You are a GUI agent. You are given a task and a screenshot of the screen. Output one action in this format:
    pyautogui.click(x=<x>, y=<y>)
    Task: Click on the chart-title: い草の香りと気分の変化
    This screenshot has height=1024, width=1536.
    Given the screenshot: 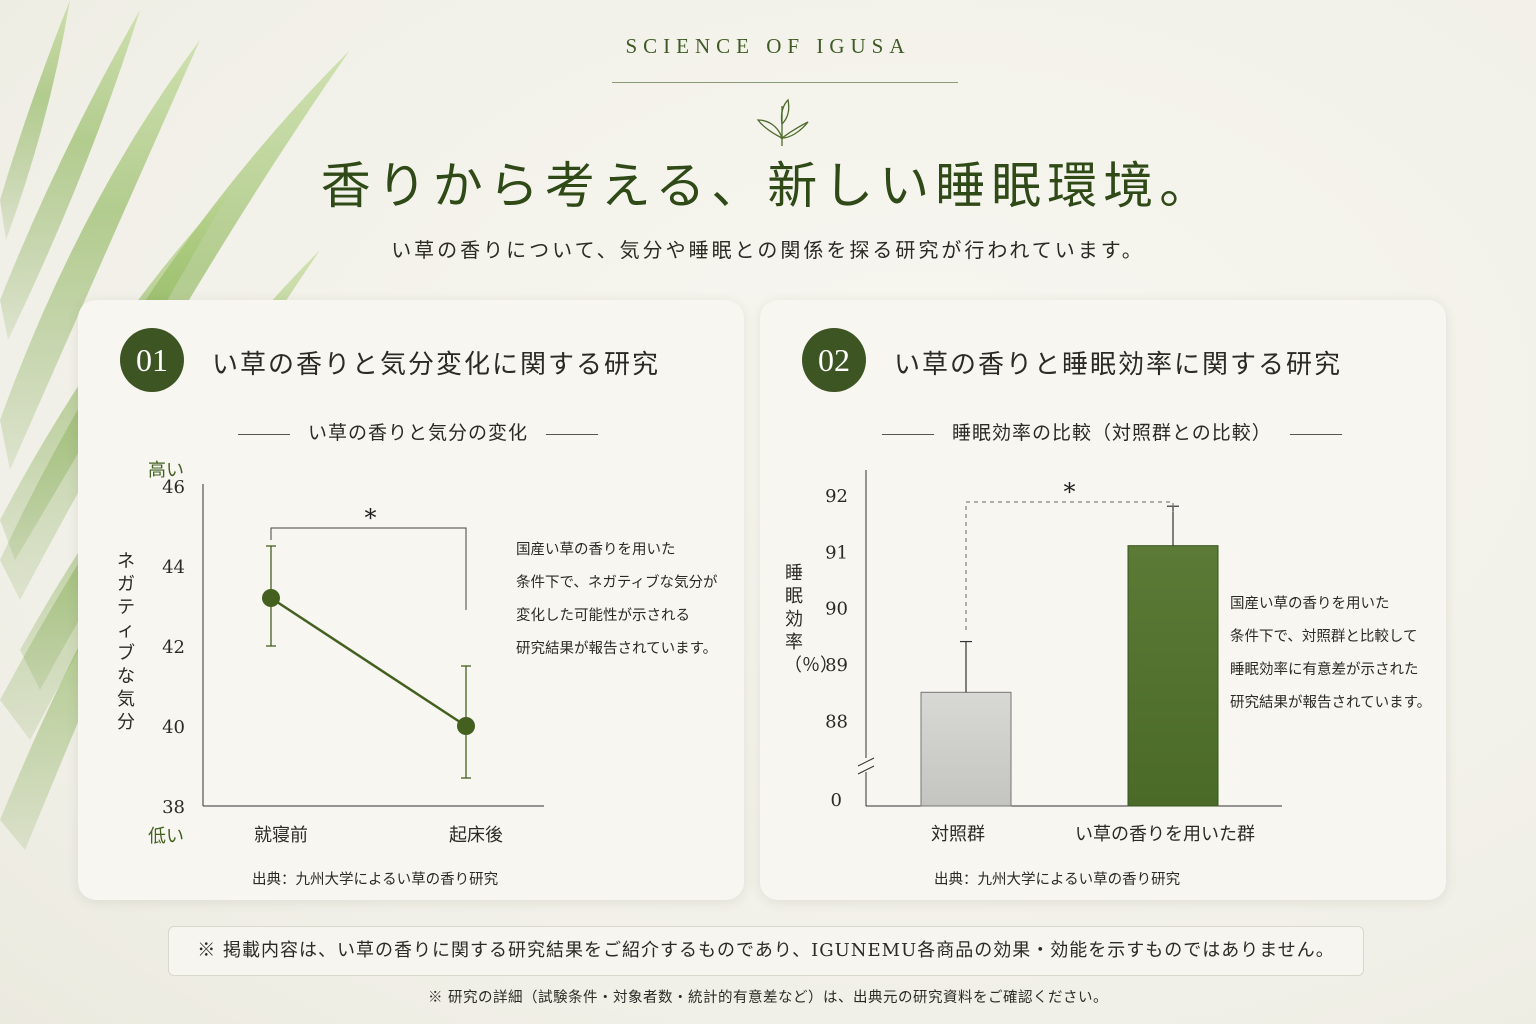 What is the action you would take?
    pyautogui.click(x=418, y=431)
    